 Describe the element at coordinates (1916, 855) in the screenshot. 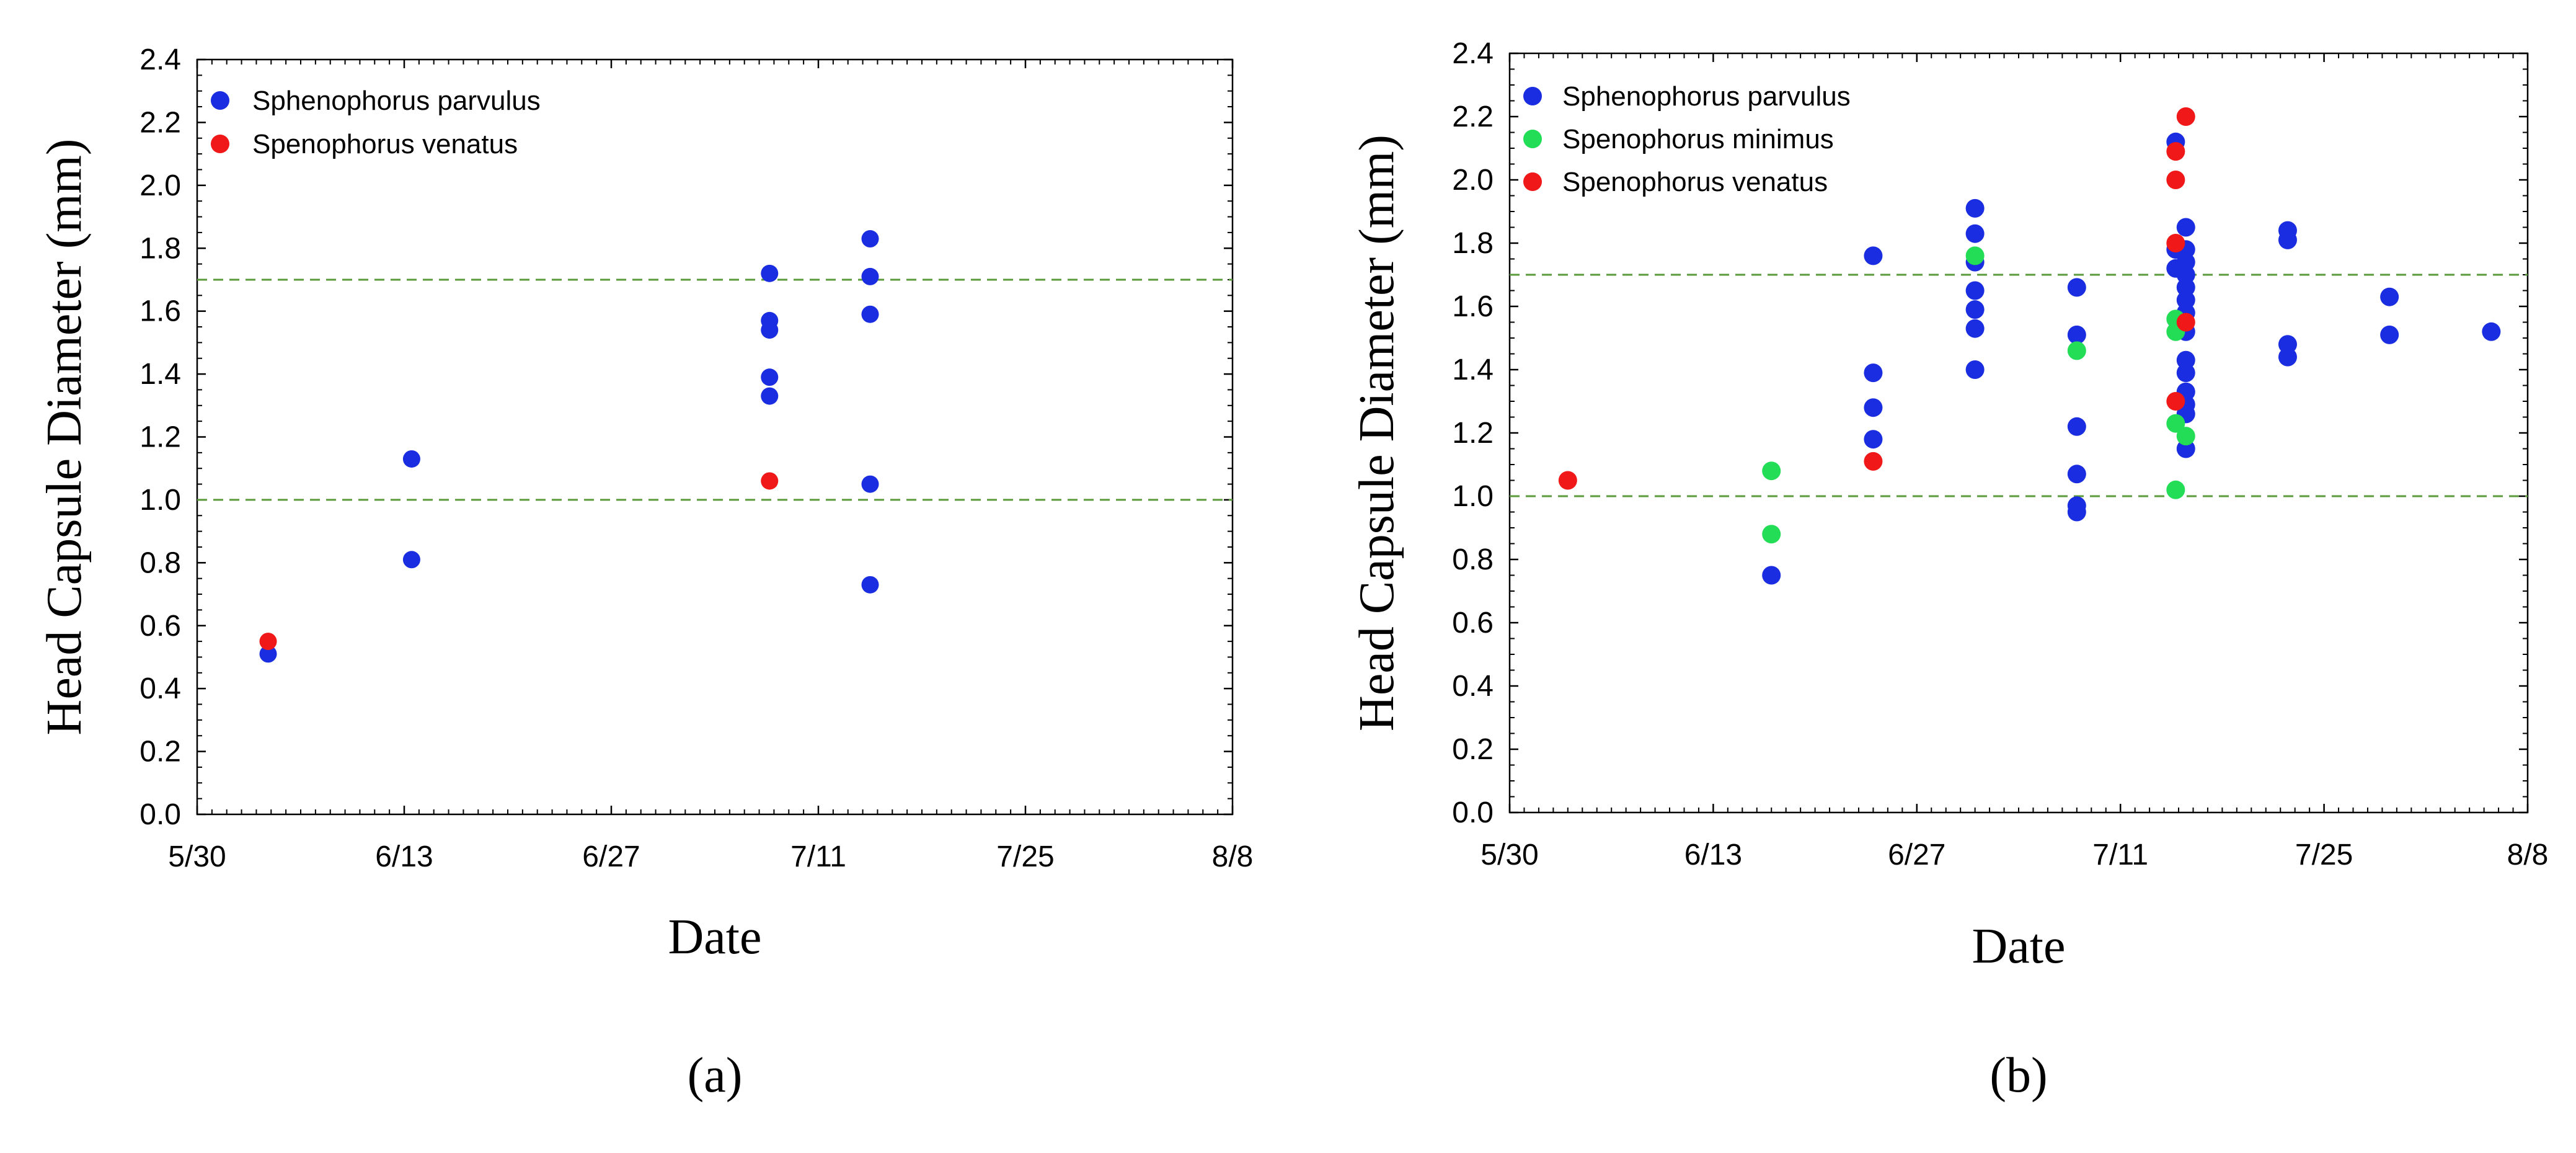

I see `x-tick-label: 6/27` at that location.